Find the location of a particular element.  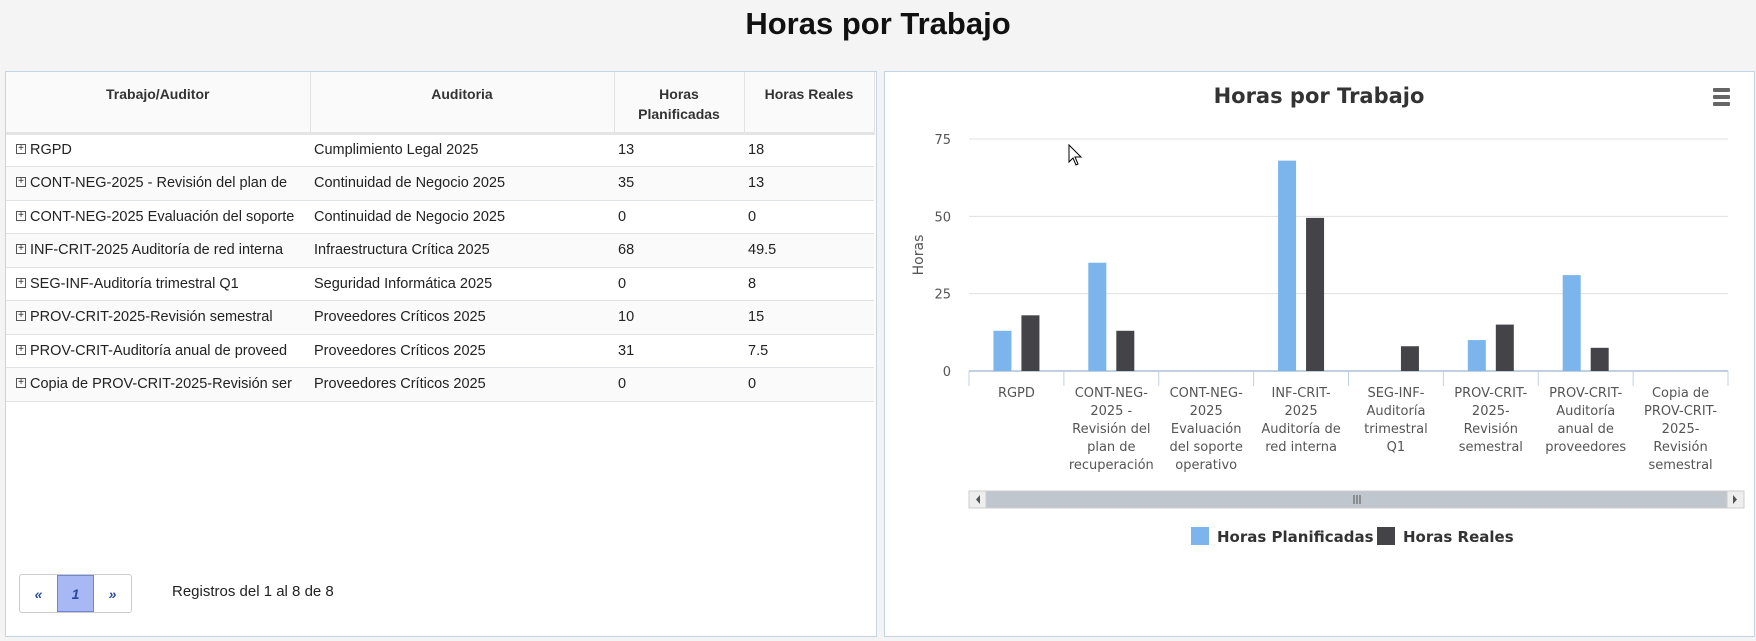

column-header: Trabajo/Auditor is located at coordinates (158, 103).